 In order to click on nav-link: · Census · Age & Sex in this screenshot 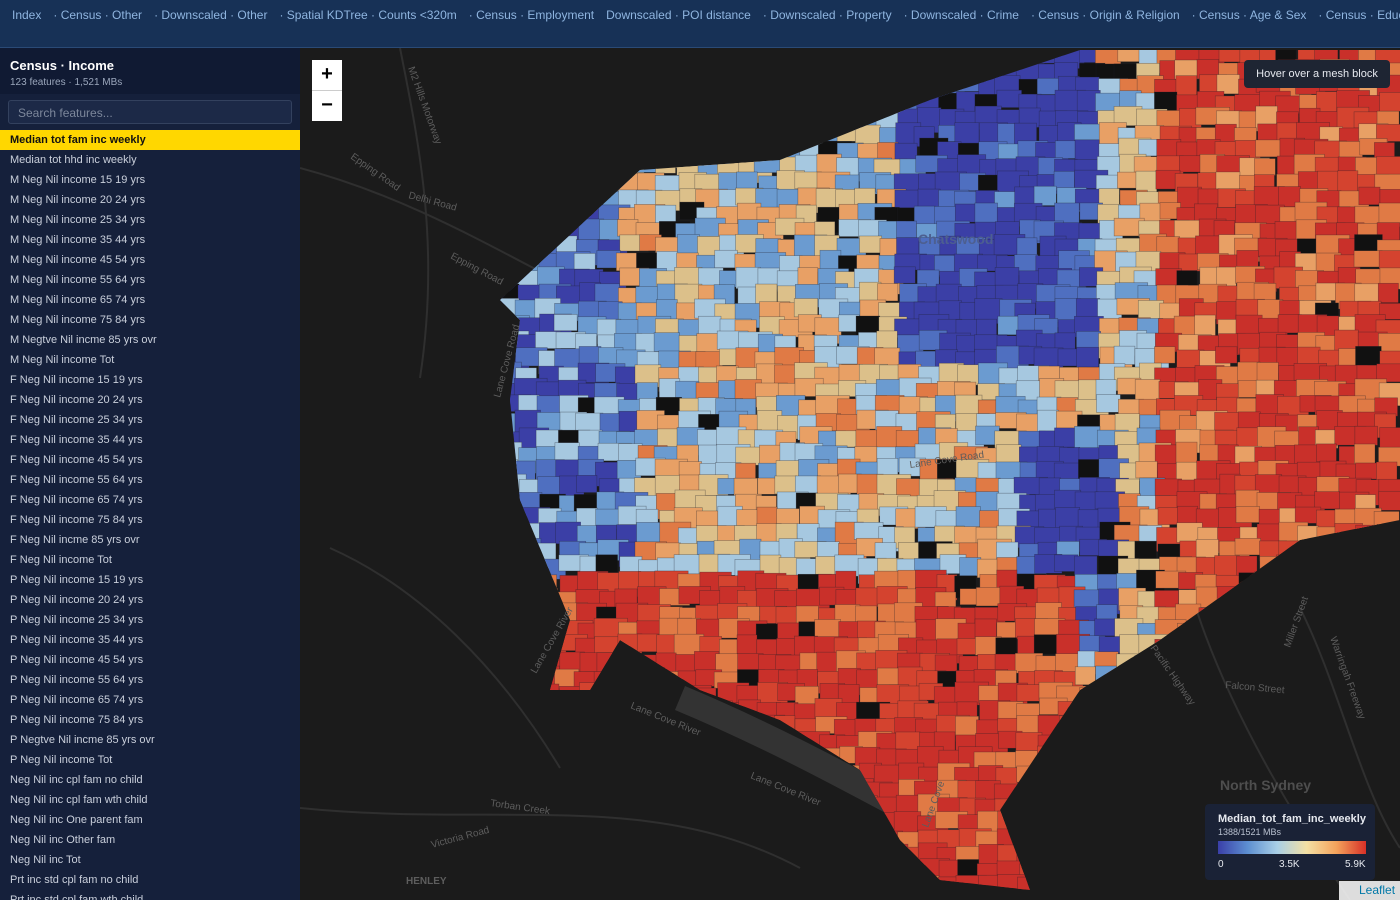, I will do `click(1249, 15)`.